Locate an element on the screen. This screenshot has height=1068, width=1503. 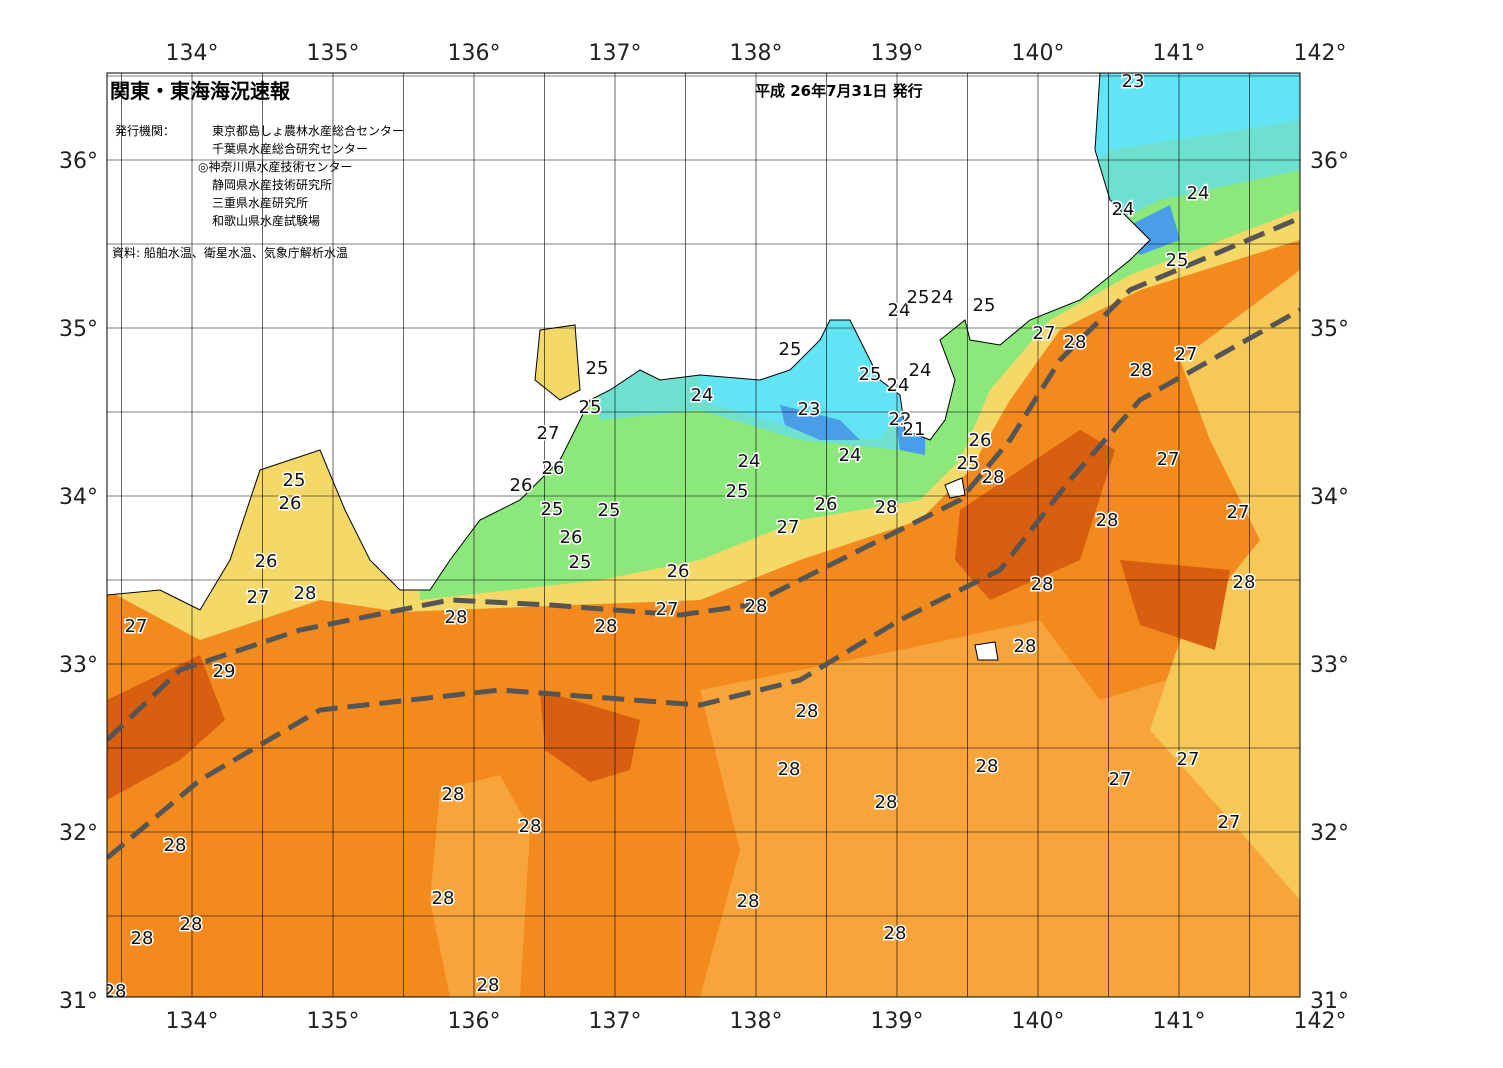
lon-label-top: 138° is located at coordinates (756, 53).